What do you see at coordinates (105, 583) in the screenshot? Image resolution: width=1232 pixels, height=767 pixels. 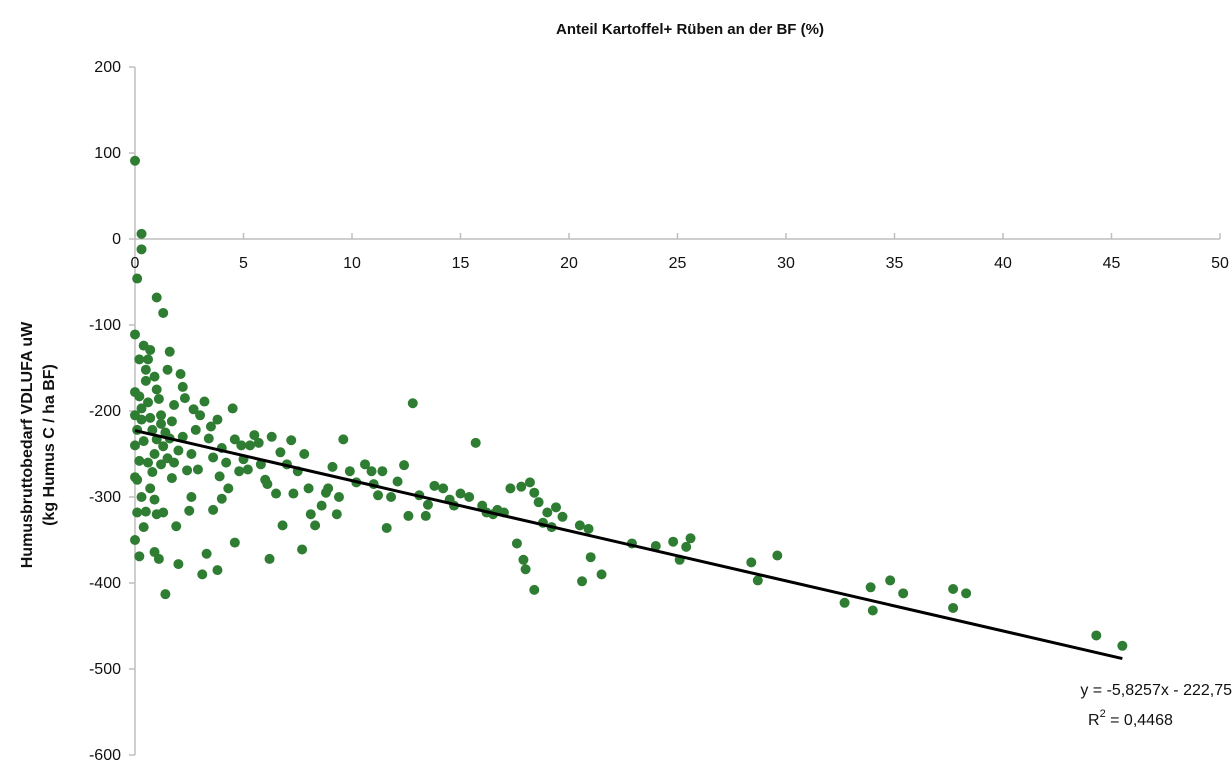 I see `y-tick-label: -400` at bounding box center [105, 583].